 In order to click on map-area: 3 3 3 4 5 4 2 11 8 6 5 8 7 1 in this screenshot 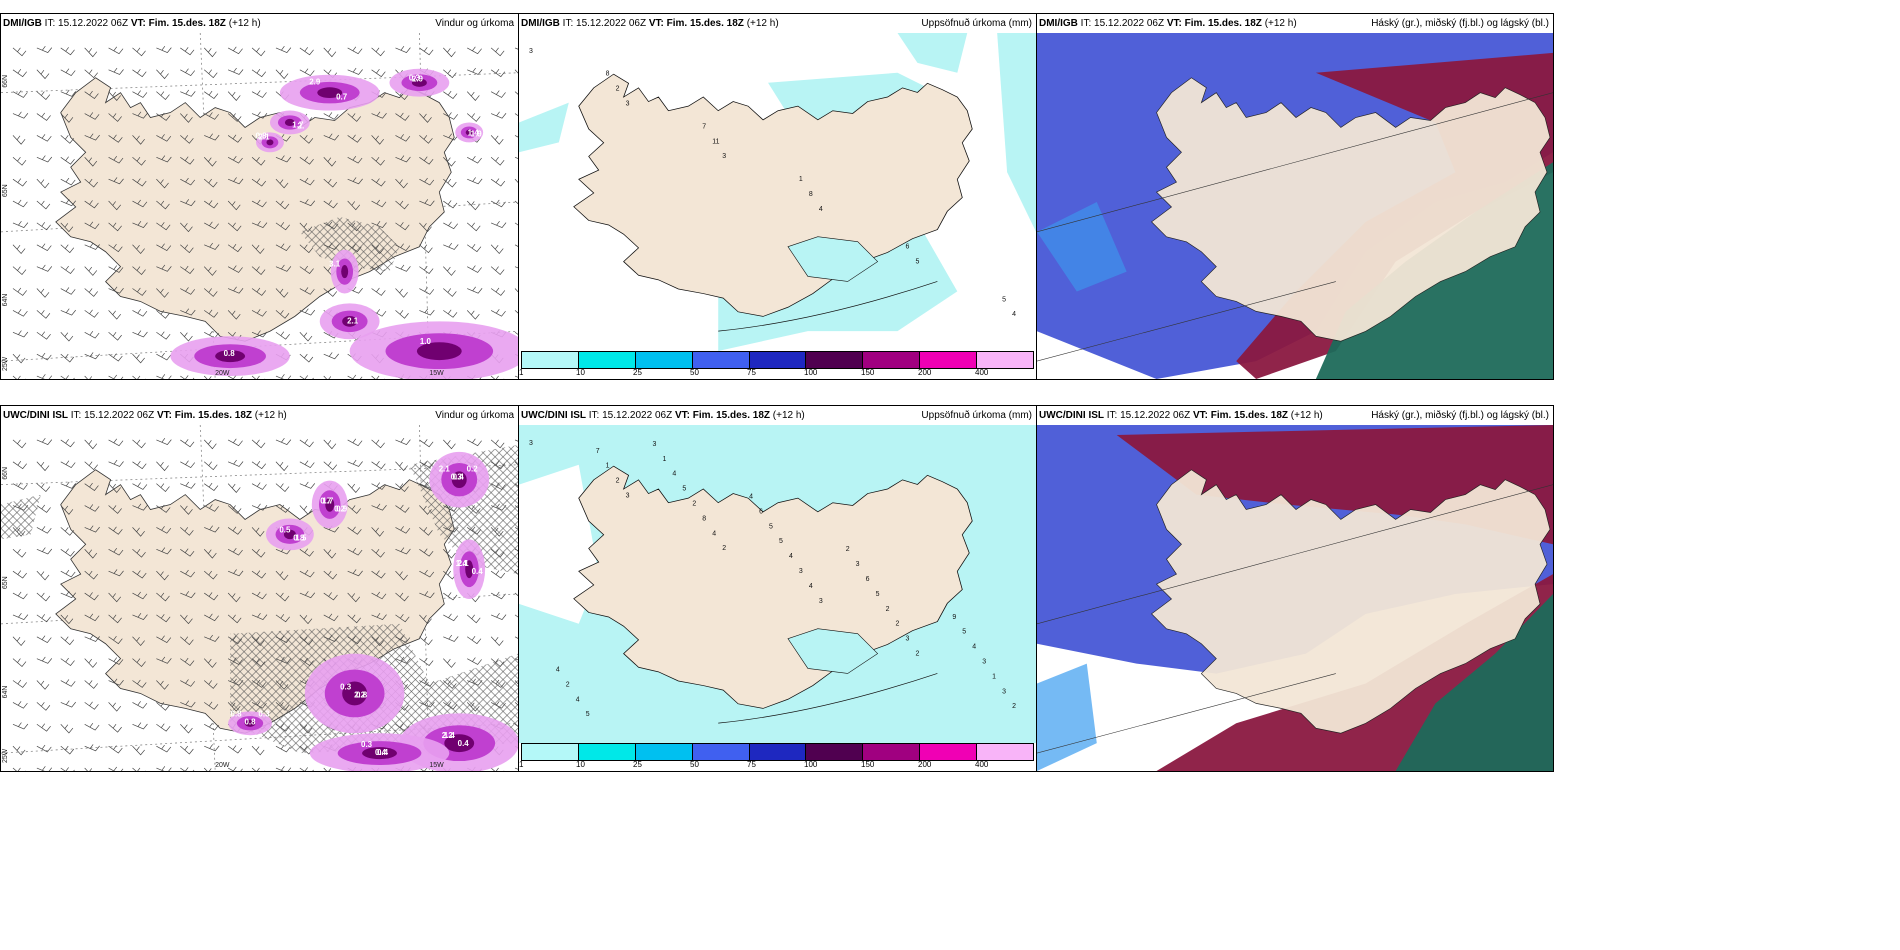, I will do `click(777, 192)`.